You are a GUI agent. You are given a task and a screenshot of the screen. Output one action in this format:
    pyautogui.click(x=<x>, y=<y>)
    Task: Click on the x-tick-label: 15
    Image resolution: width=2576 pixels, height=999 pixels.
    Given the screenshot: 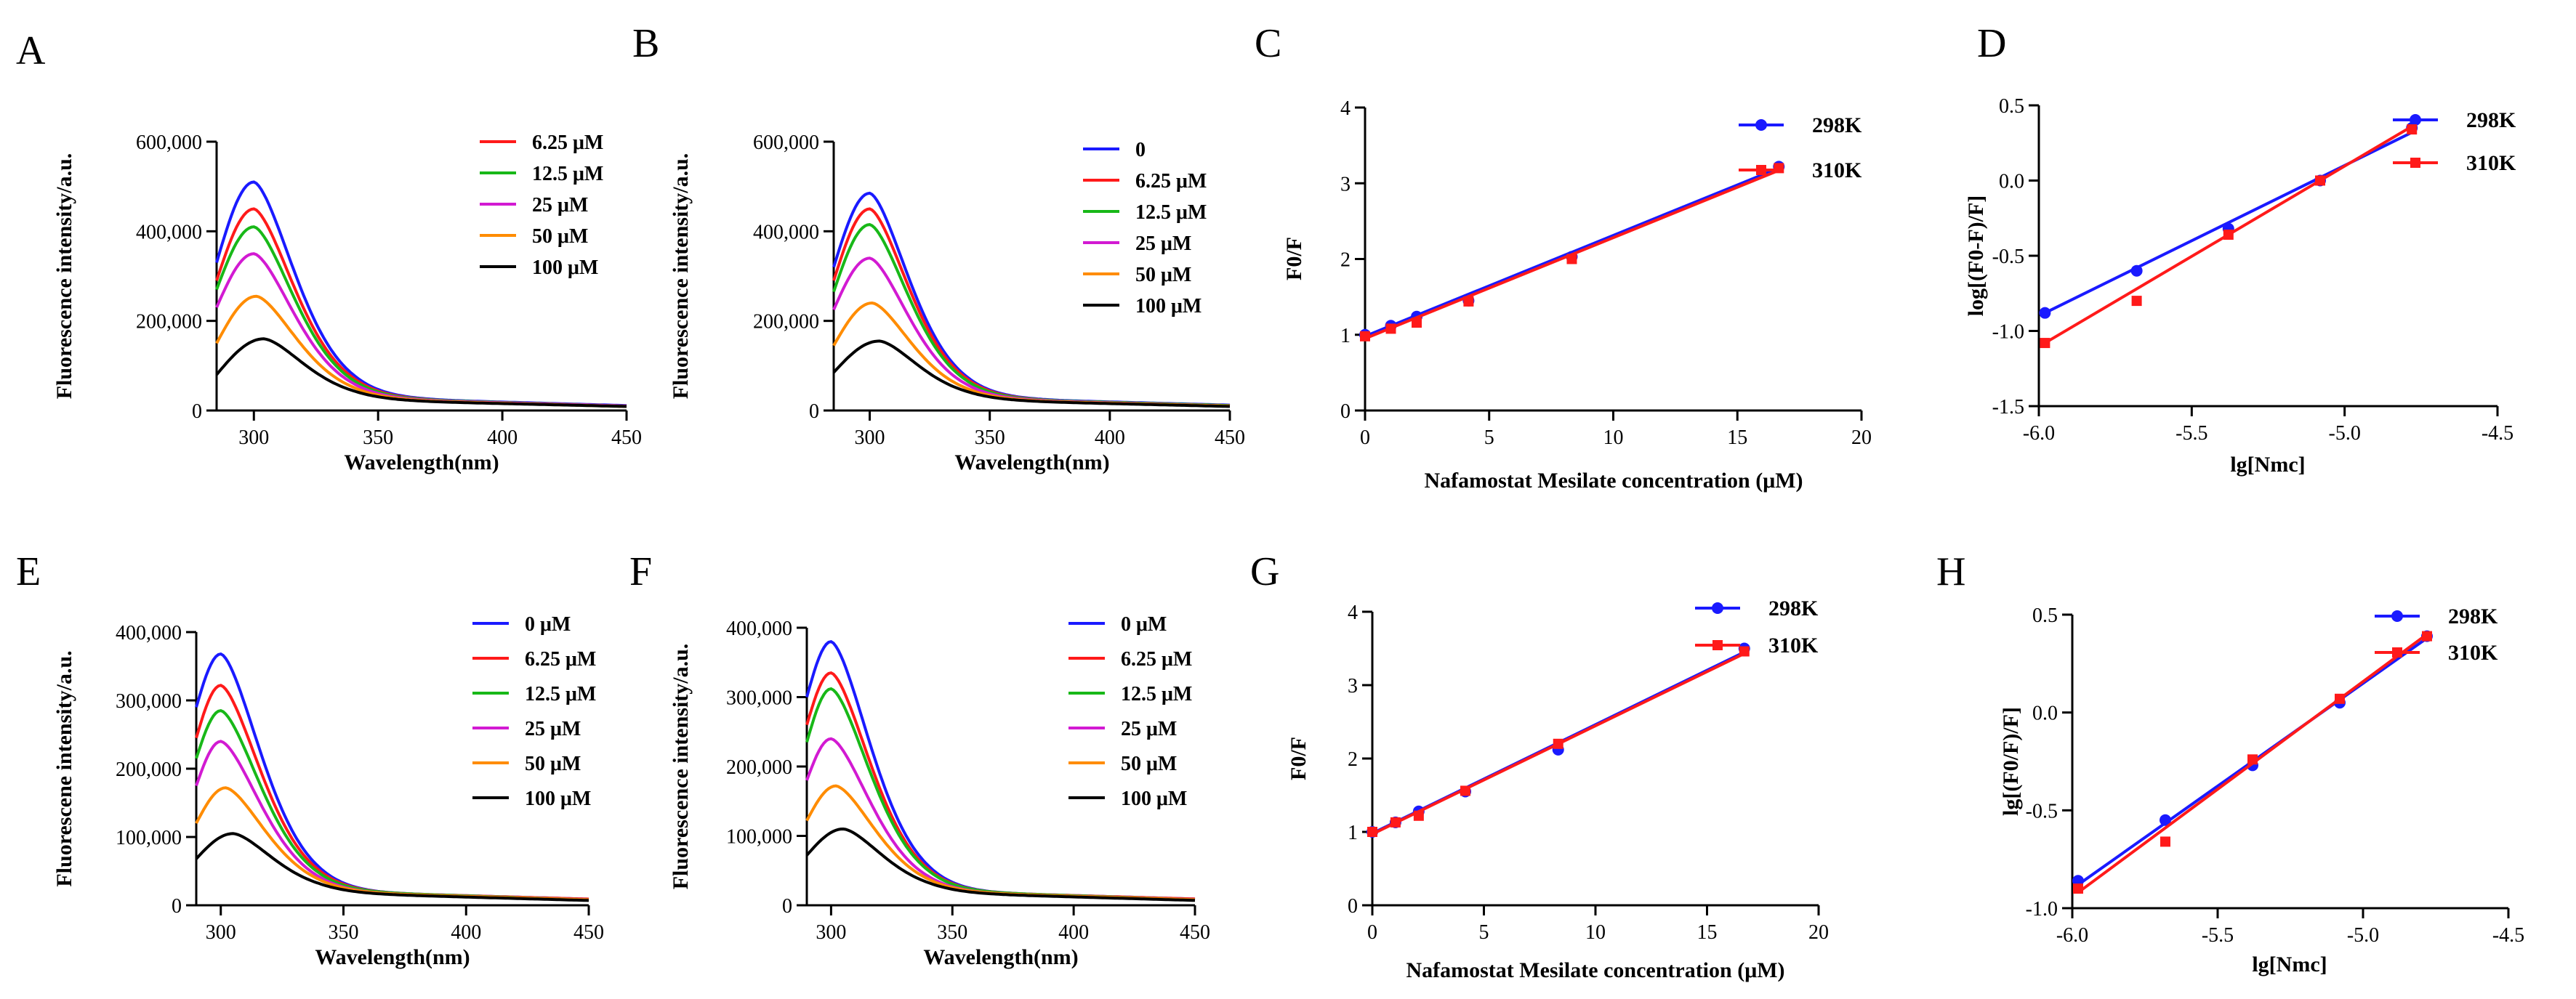 What is the action you would take?
    pyautogui.click(x=1737, y=437)
    